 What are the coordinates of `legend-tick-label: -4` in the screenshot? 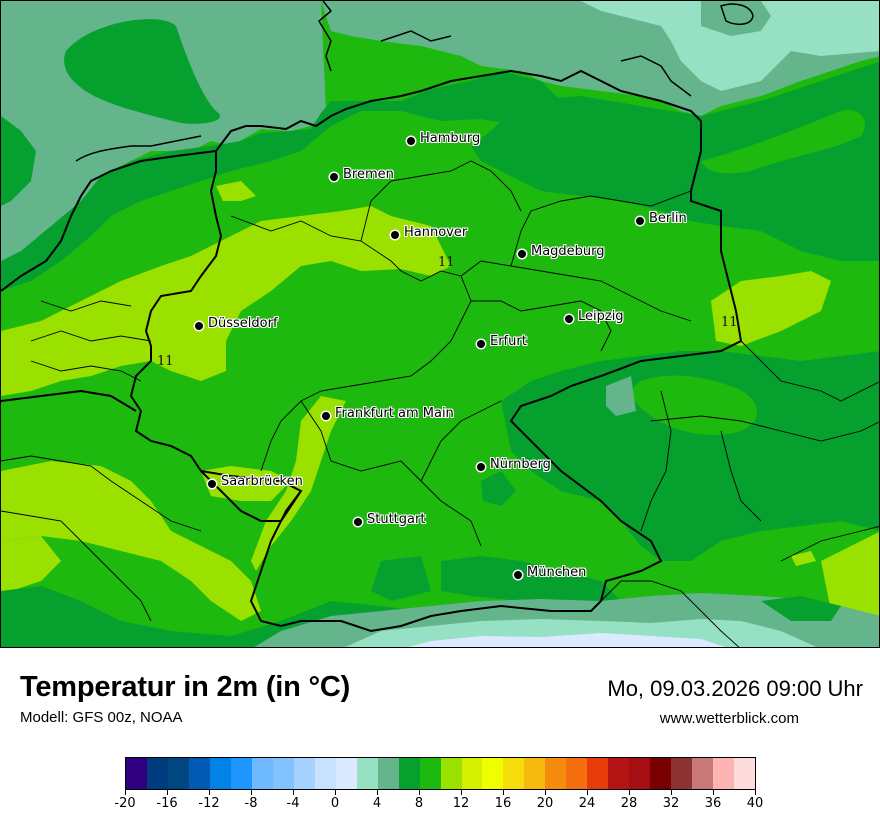 It's located at (293, 803).